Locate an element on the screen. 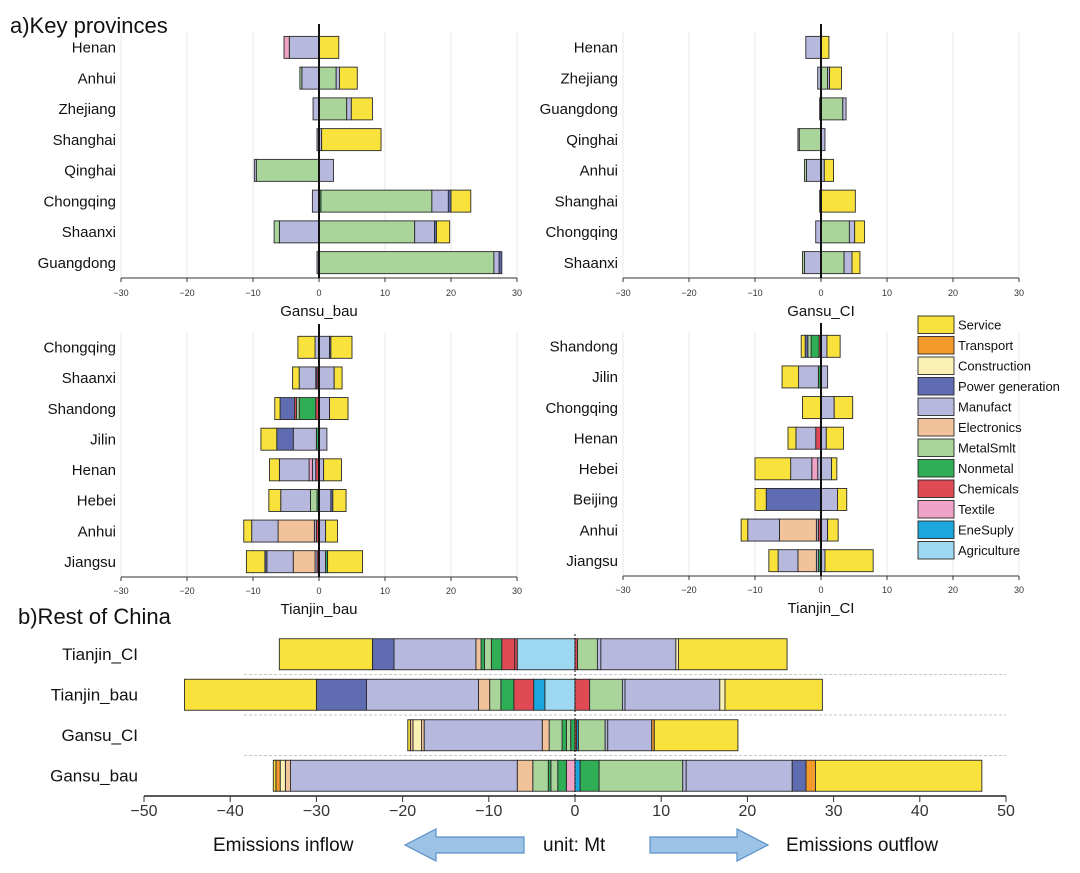 The height and width of the screenshot is (873, 1080). section-a-title: a)Key provinces is located at coordinates (89, 25).